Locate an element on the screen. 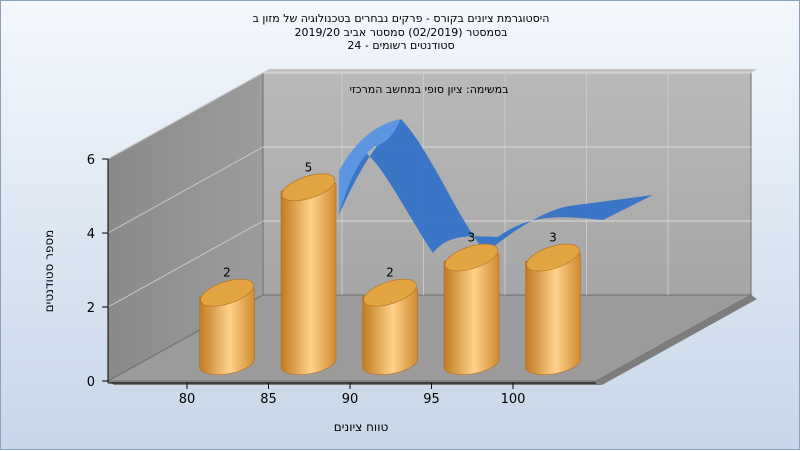  back-wall-top is located at coordinates (510, 71).